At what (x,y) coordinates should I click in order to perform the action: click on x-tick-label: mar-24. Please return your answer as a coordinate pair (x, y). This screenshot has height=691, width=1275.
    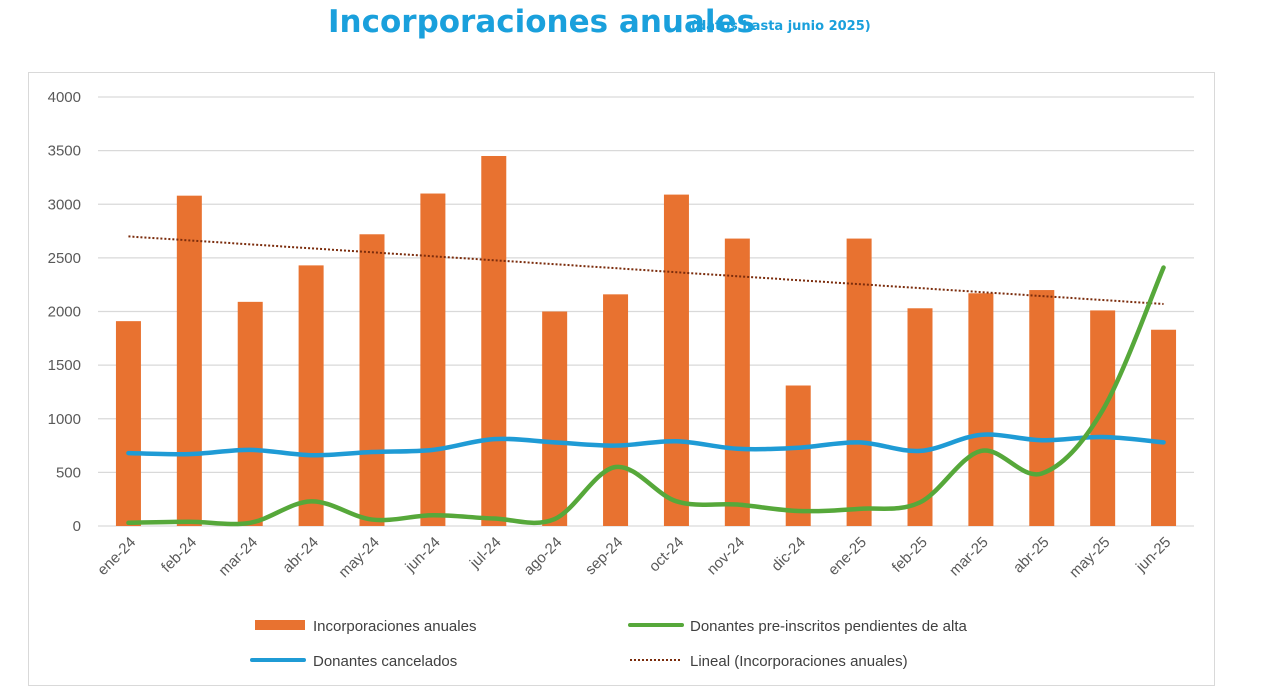
    Looking at the image, I should click on (238, 557).